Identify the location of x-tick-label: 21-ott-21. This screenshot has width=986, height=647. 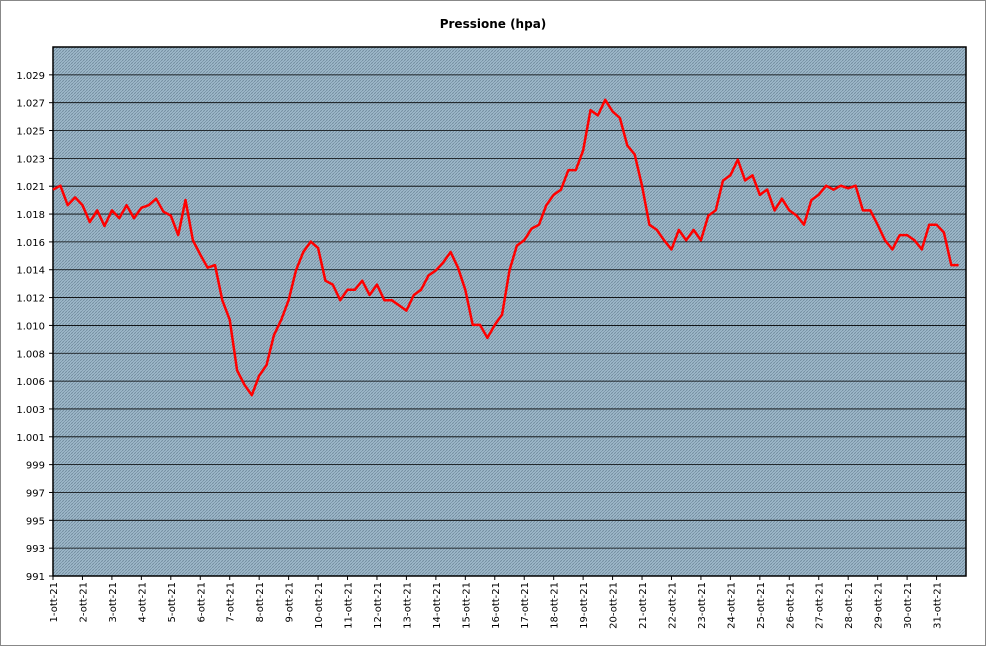
(643, 605).